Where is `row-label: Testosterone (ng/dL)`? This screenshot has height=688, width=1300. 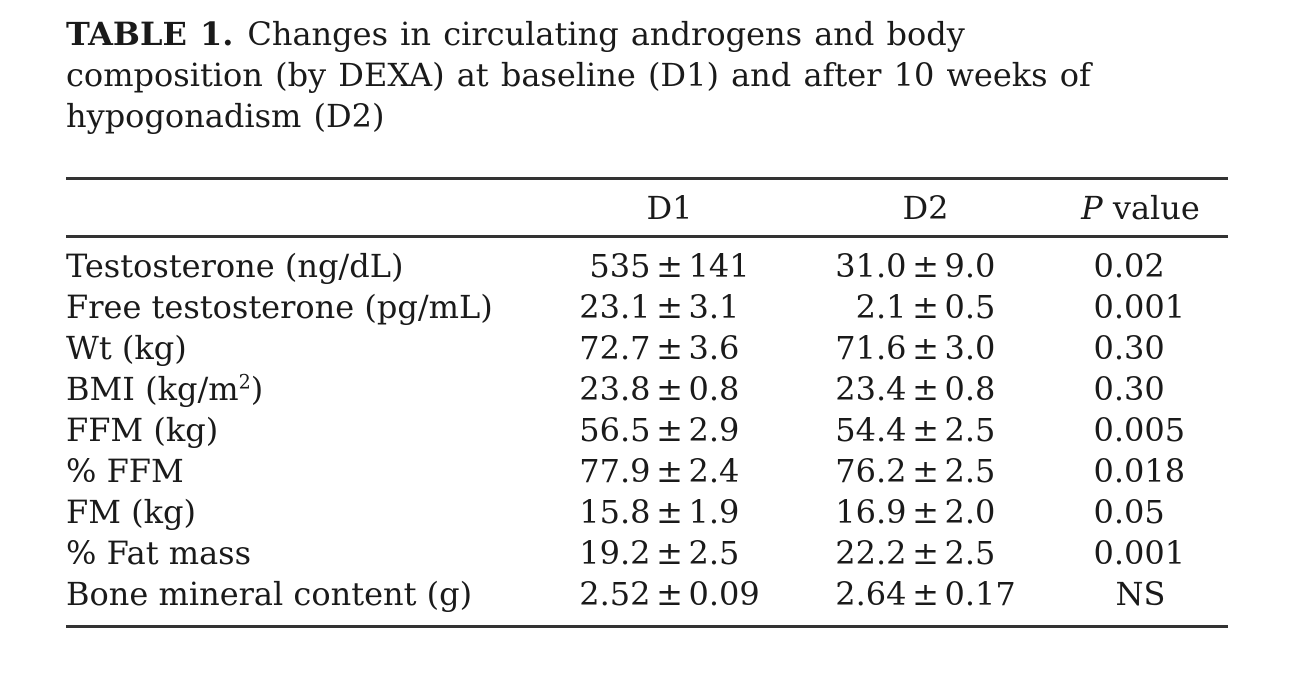 row-label: Testosterone (ng/dL) is located at coordinates (235, 265).